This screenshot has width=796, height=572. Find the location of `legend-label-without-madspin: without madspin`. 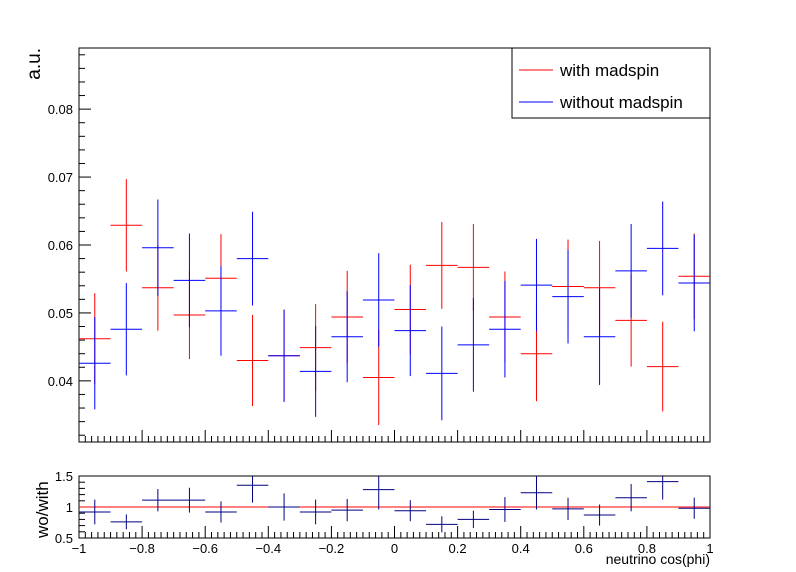

legend-label-without-madspin: without madspin is located at coordinates (621, 102).